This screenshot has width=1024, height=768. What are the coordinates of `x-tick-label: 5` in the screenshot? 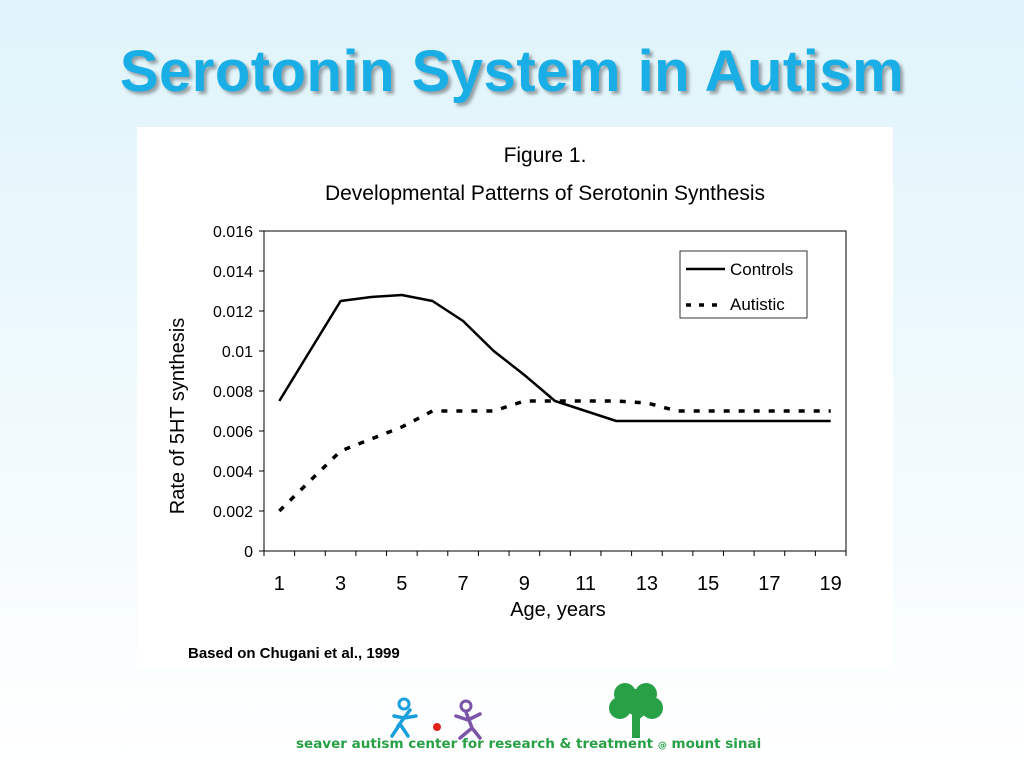 It's located at (401, 584).